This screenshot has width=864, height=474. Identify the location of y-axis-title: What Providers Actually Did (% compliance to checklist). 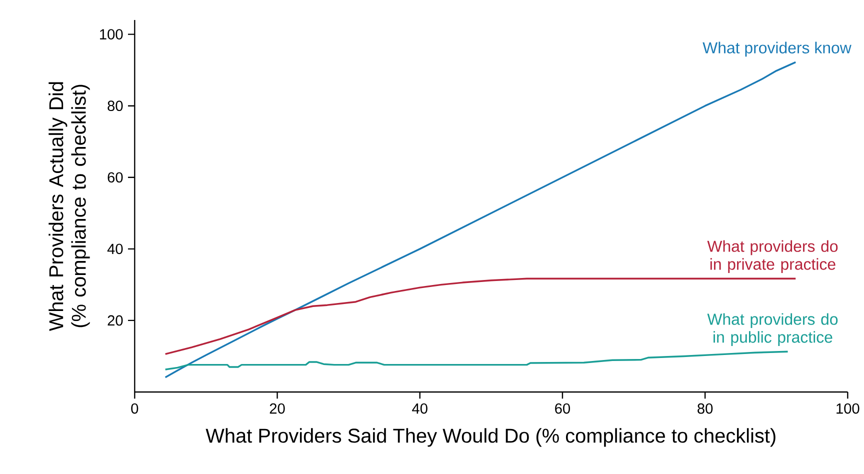
(69, 207).